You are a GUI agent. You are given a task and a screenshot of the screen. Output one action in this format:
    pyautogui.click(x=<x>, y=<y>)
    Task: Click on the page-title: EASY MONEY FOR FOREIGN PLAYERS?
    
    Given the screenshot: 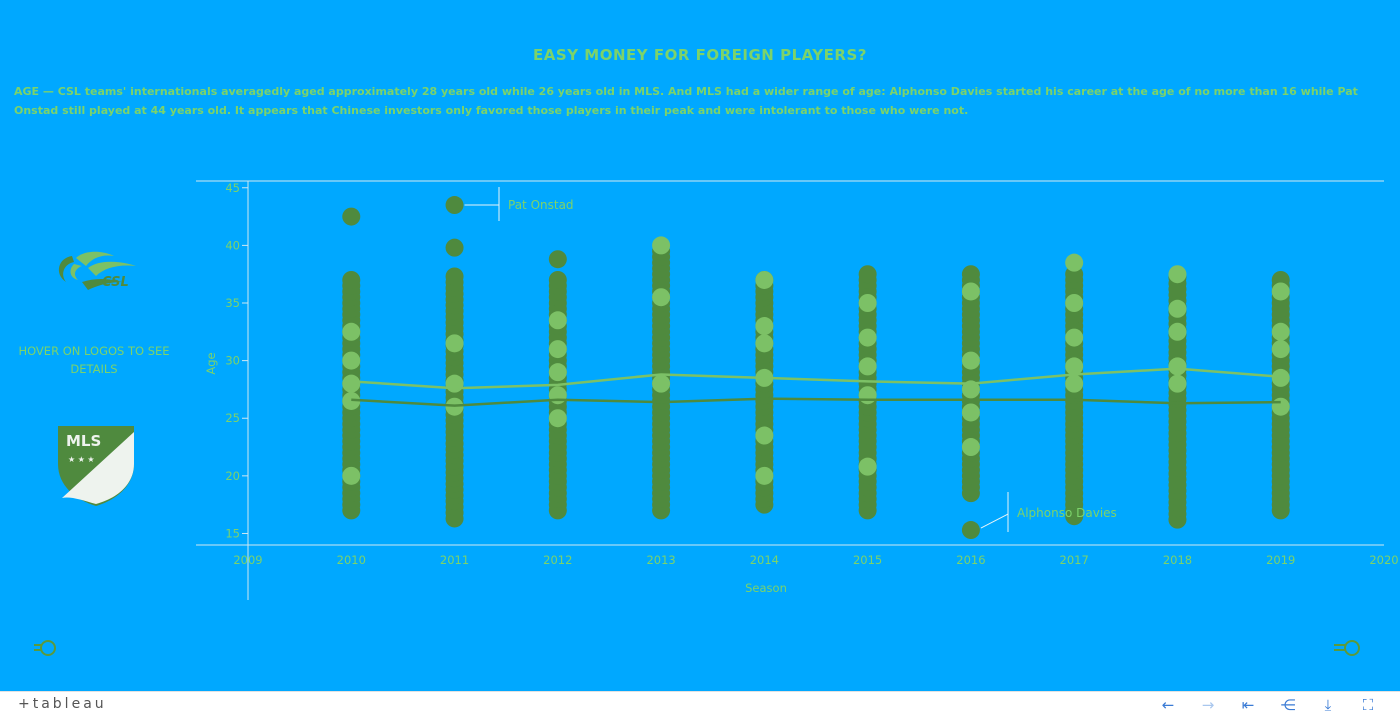 What is the action you would take?
    pyautogui.click(x=700, y=55)
    